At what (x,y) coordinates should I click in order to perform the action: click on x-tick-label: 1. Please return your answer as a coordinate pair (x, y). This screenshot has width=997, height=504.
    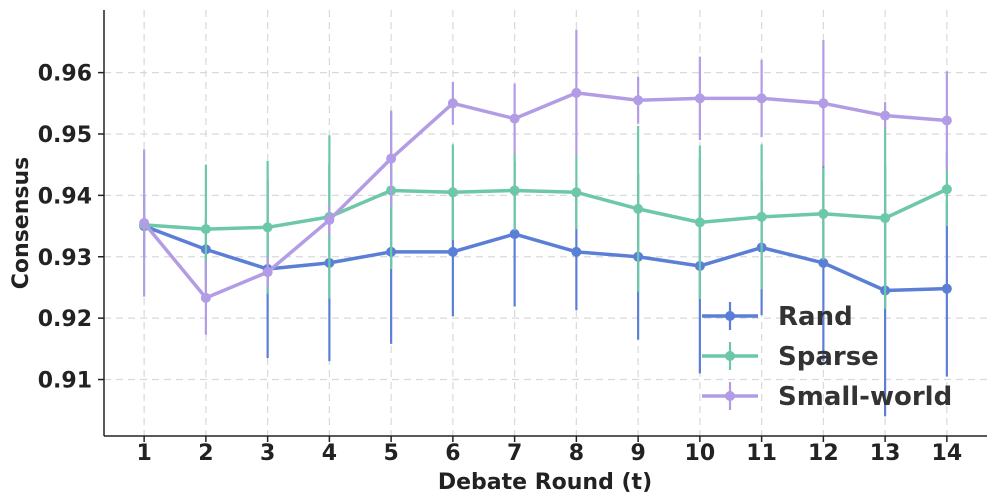
    Looking at the image, I should click on (143, 453).